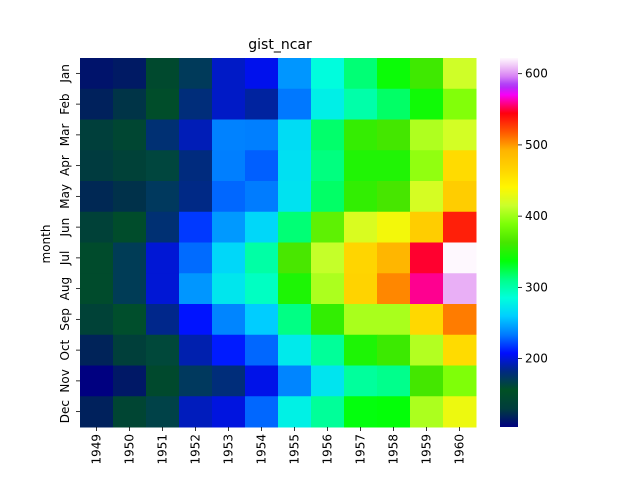 The image size is (640, 480). Describe the element at coordinates (65, 196) in the screenshot. I see `y-tick-label: May` at that location.